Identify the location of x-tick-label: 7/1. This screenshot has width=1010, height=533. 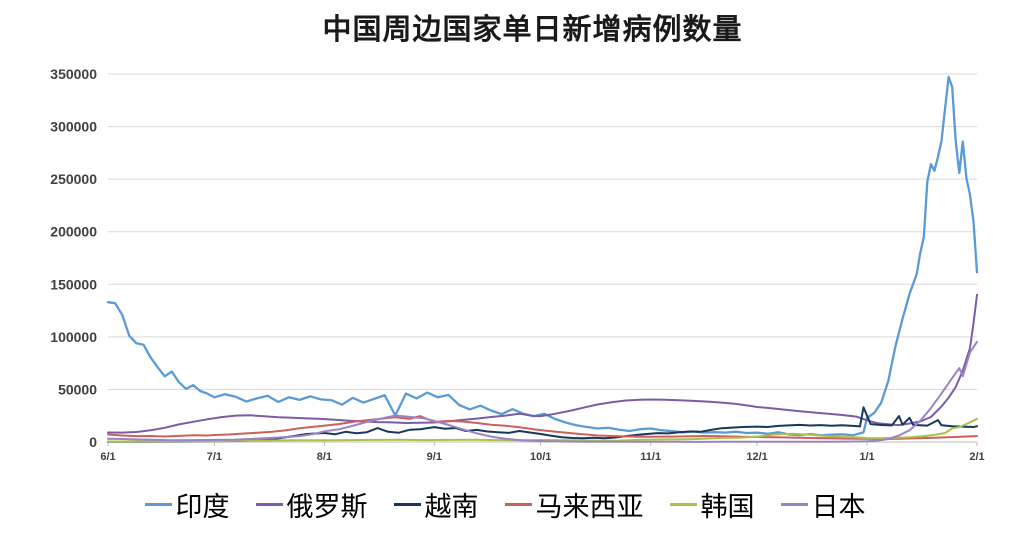
(214, 457).